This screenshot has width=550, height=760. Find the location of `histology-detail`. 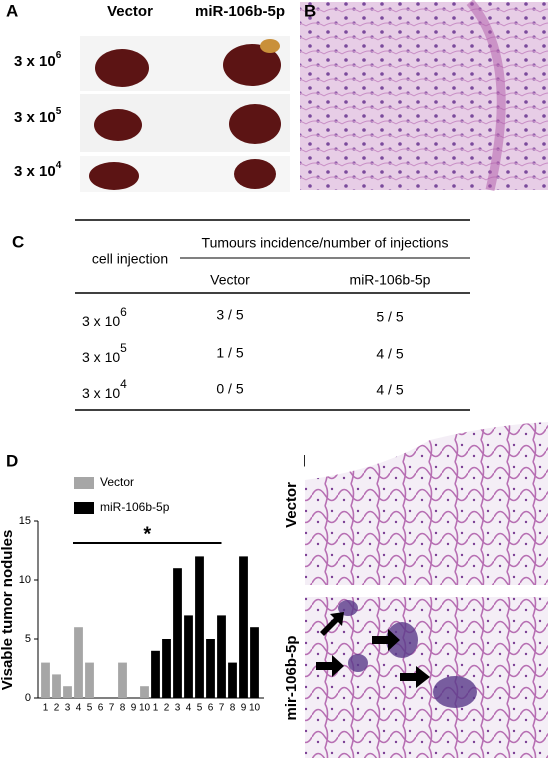

histology-detail is located at coordinates (486, 96).